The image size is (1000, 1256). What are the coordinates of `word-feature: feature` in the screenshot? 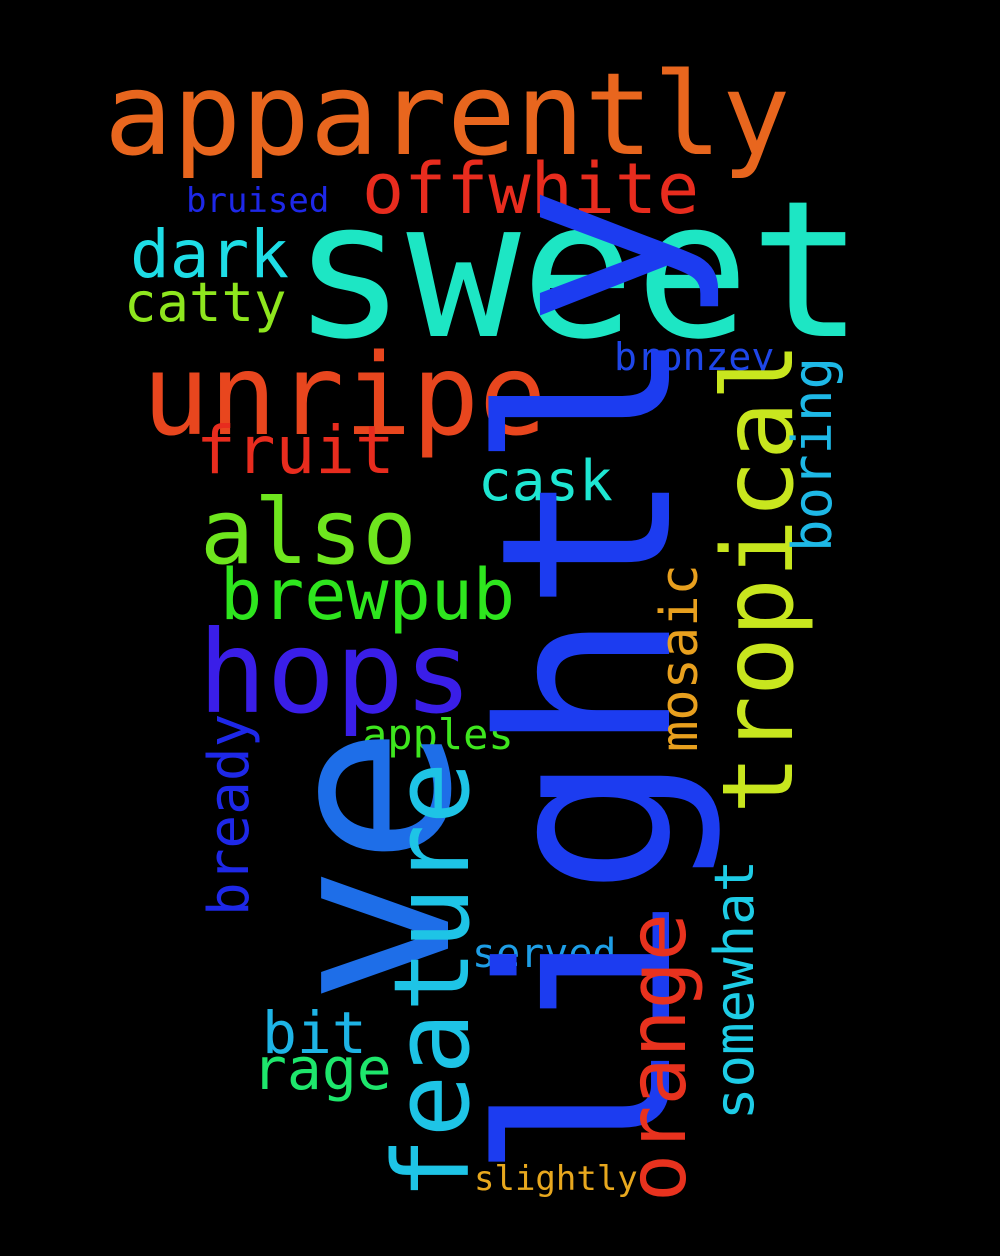 It's located at (432, 980).